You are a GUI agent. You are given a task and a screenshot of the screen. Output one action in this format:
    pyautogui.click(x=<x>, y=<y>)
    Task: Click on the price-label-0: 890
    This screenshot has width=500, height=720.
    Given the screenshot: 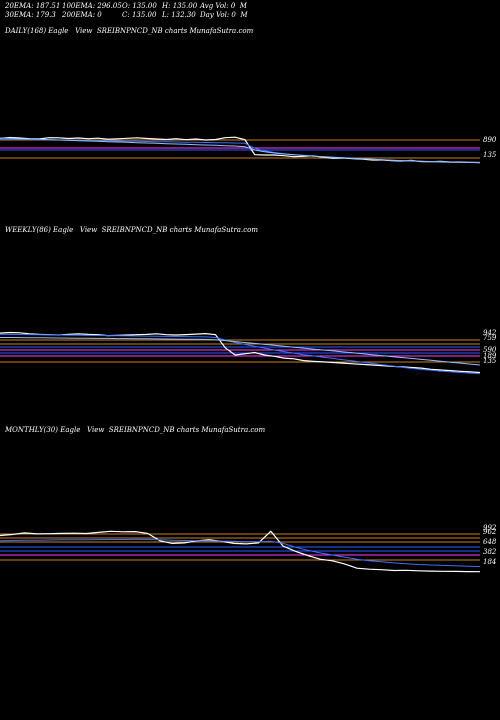 What is the action you would take?
    pyautogui.click(x=490, y=140)
    